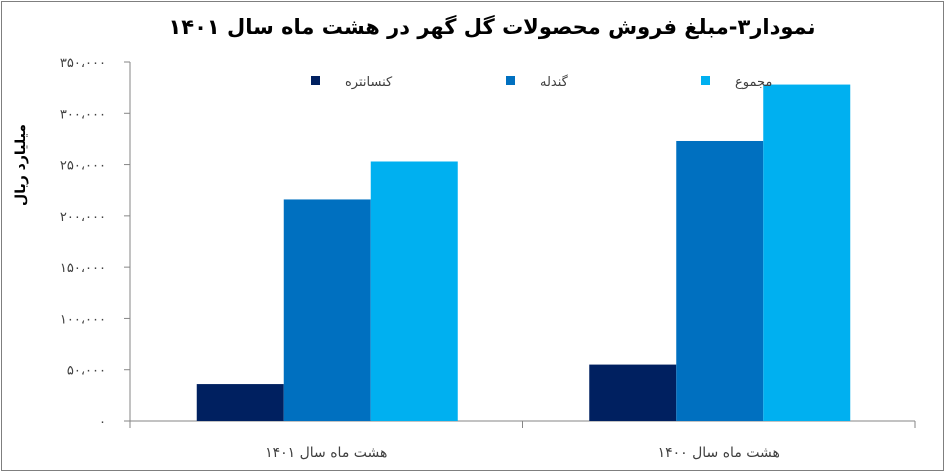 This screenshot has width=947, height=474. I want to click on y-tick-label: ۲۰۰،۰۰۰, so click(83, 217).